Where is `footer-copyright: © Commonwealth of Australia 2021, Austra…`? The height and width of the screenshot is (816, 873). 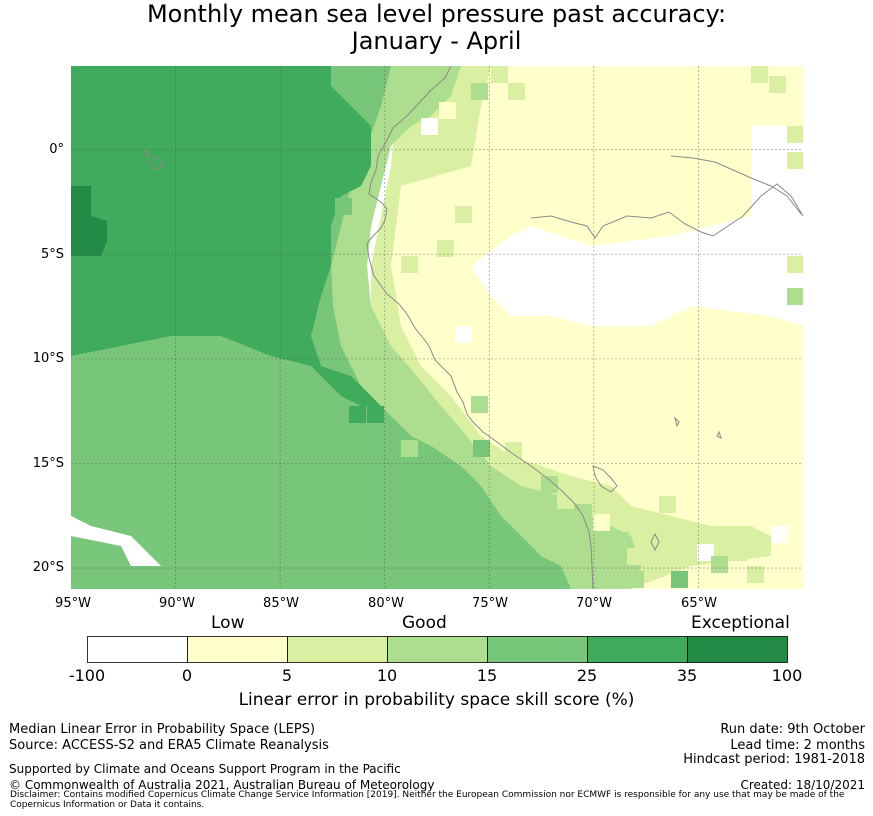
footer-copyright: © Commonwealth of Australia 2021, Austra… is located at coordinates (222, 785).